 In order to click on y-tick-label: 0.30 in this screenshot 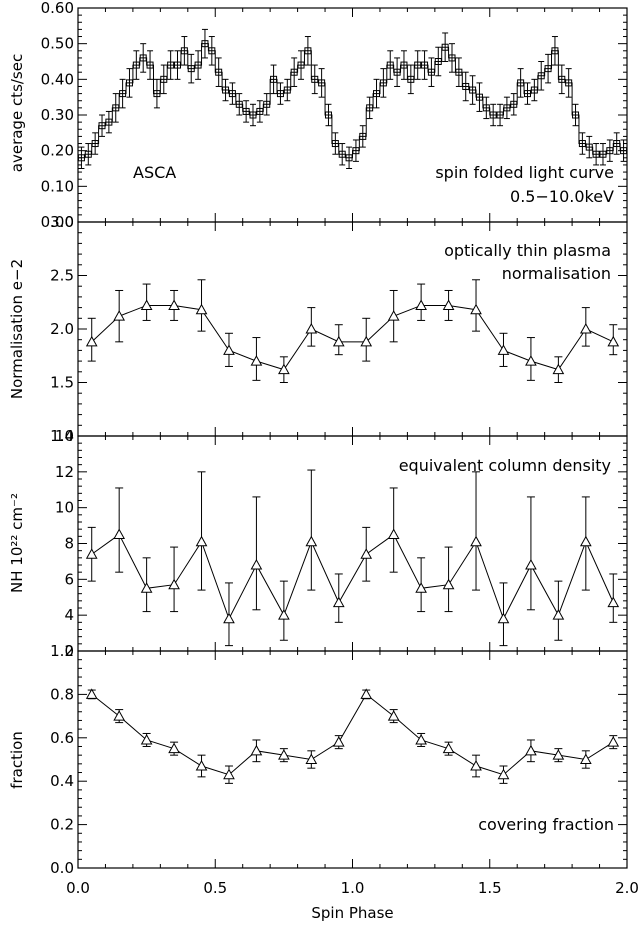, I will do `click(57, 115)`.